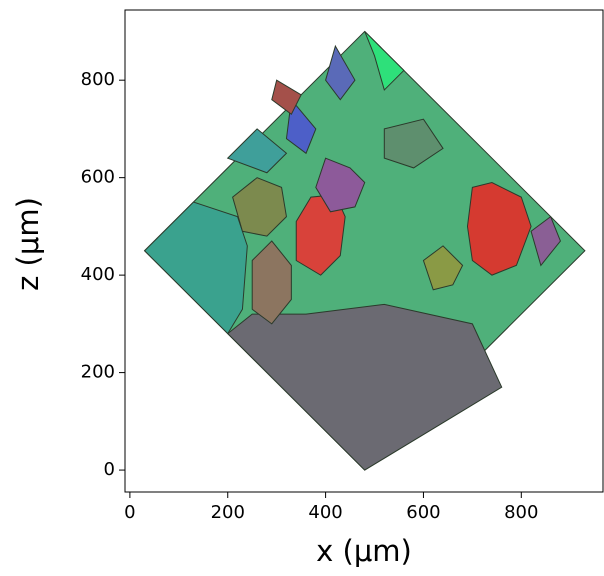 The width and height of the screenshot is (604, 576). I want to click on x-tick-label: 0, so click(129, 512).